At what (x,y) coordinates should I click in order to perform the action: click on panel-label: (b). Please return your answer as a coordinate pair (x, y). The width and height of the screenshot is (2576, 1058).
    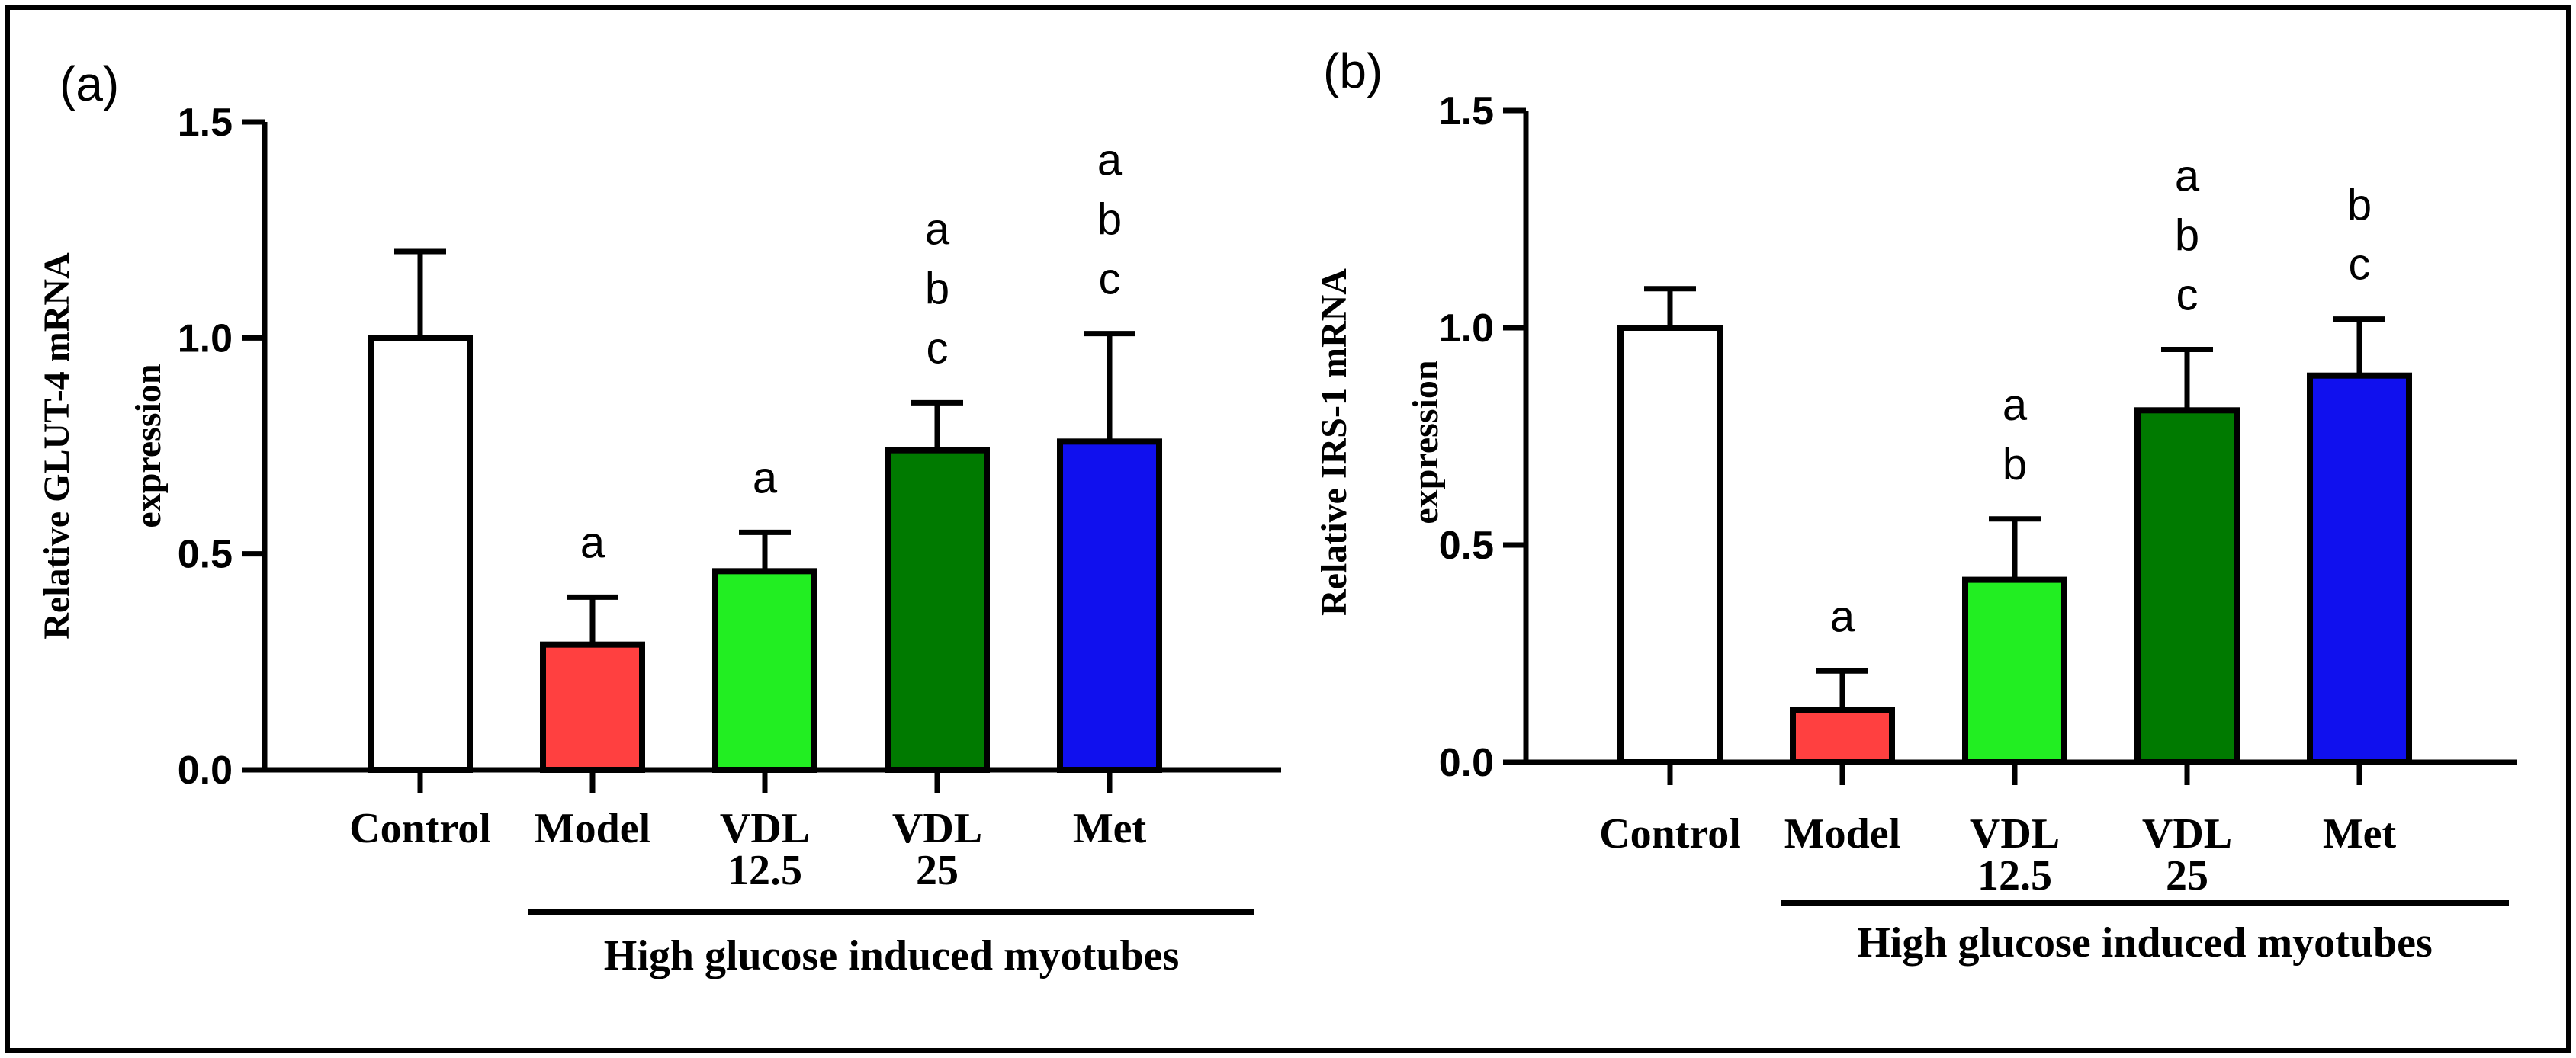
    Looking at the image, I should click on (1353, 71).